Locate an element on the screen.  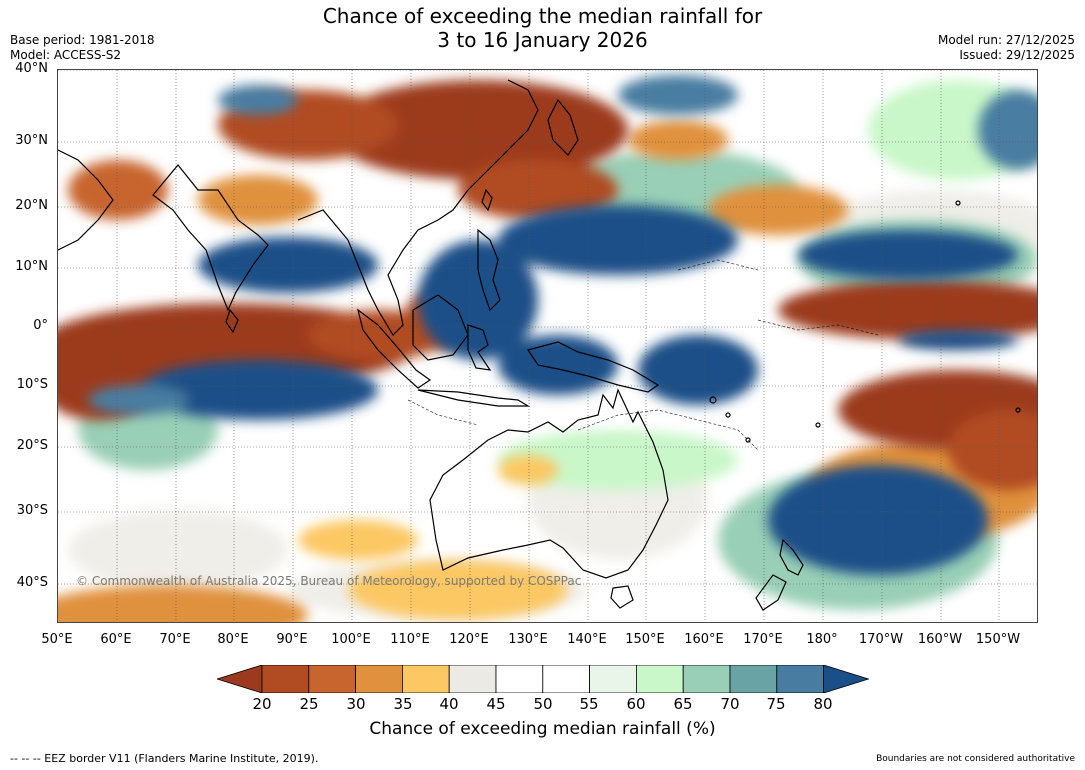
lon-label: 160°E is located at coordinates (704, 639).